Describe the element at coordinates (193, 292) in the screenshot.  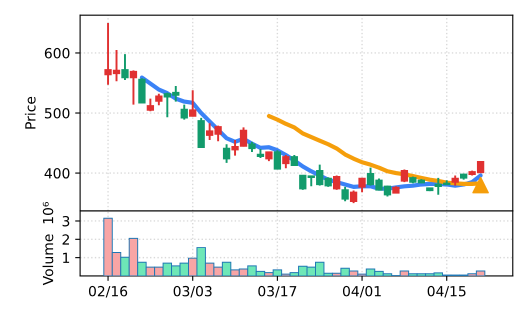
I see `x-tick-label: 03/03` at that location.